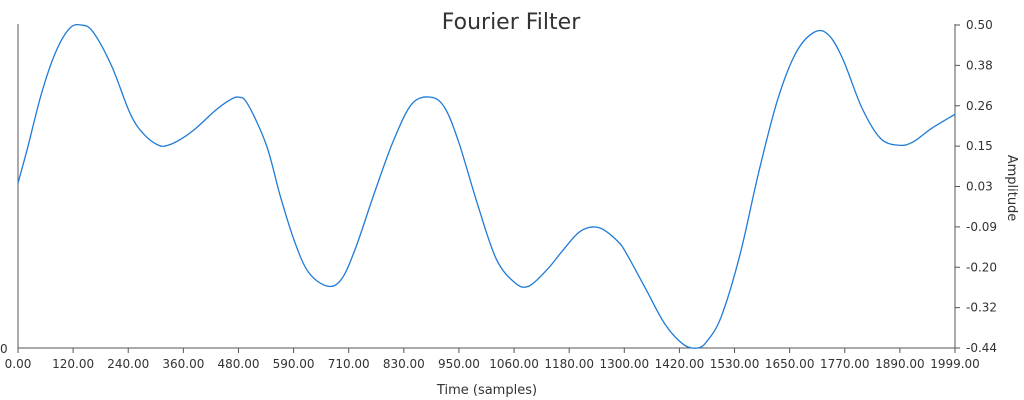 This screenshot has height=400, width=1024. Describe the element at coordinates (569, 364) in the screenshot. I see `x-tick-label: 1180.00` at that location.